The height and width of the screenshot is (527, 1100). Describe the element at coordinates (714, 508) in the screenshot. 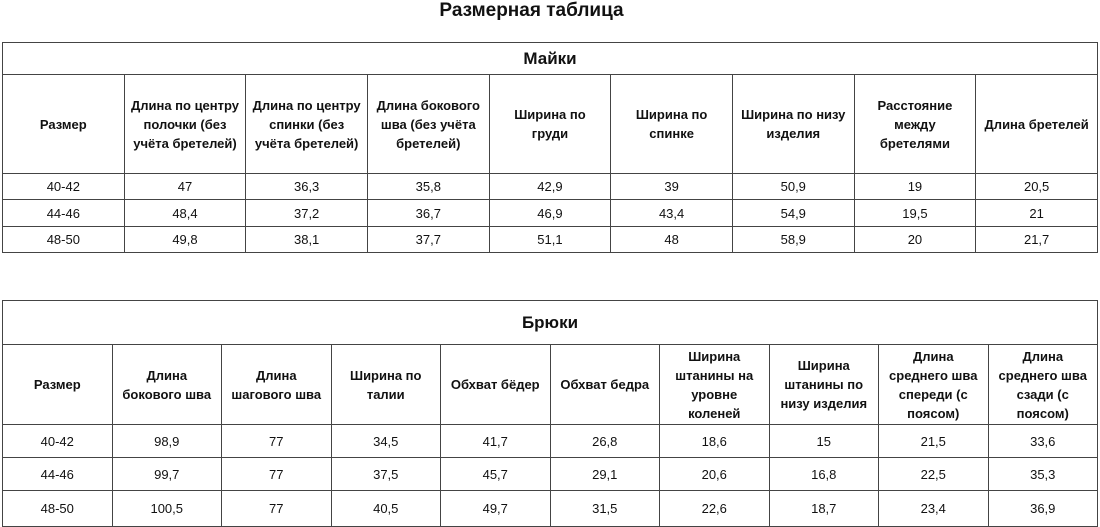

I see `data-cell: 22,6` at that location.